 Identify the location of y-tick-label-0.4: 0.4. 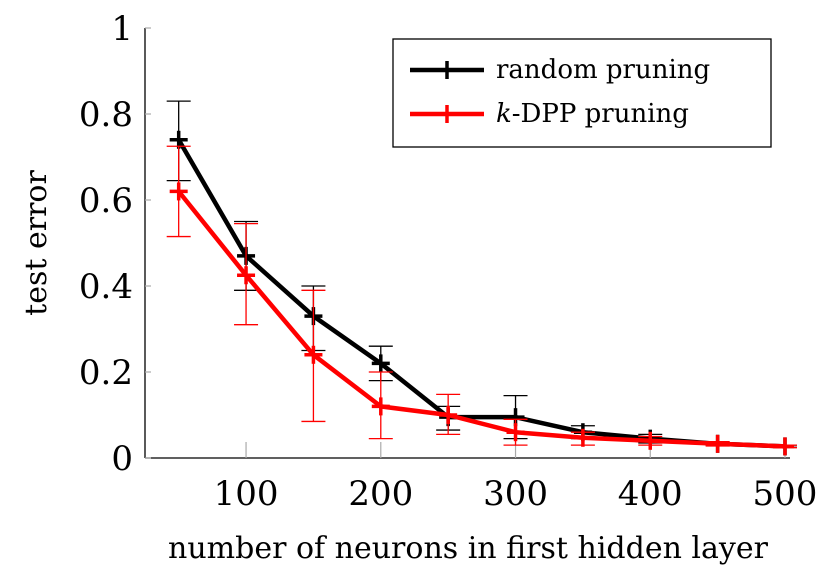
(106, 287).